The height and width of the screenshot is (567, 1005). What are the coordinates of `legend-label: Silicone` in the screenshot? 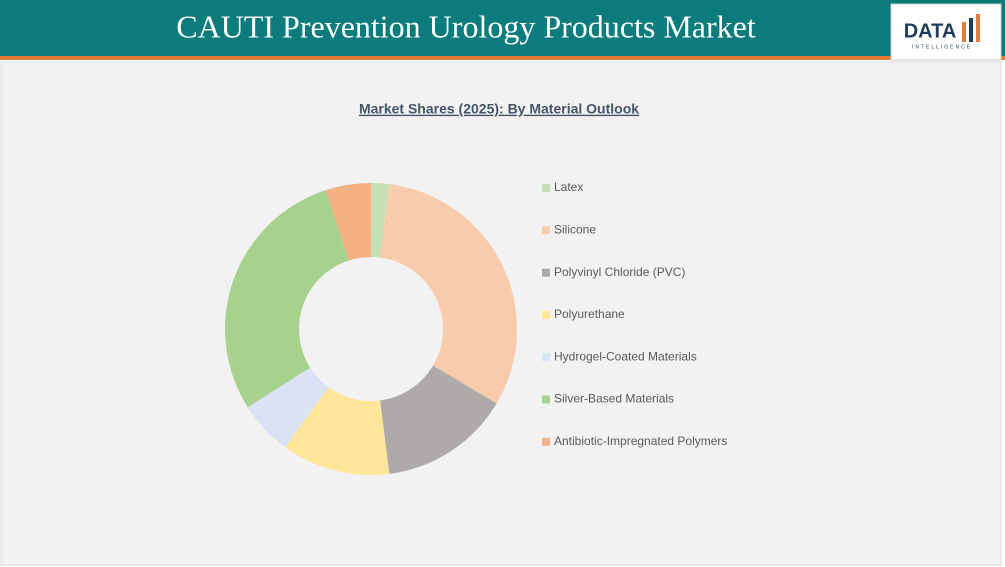 It's located at (575, 229).